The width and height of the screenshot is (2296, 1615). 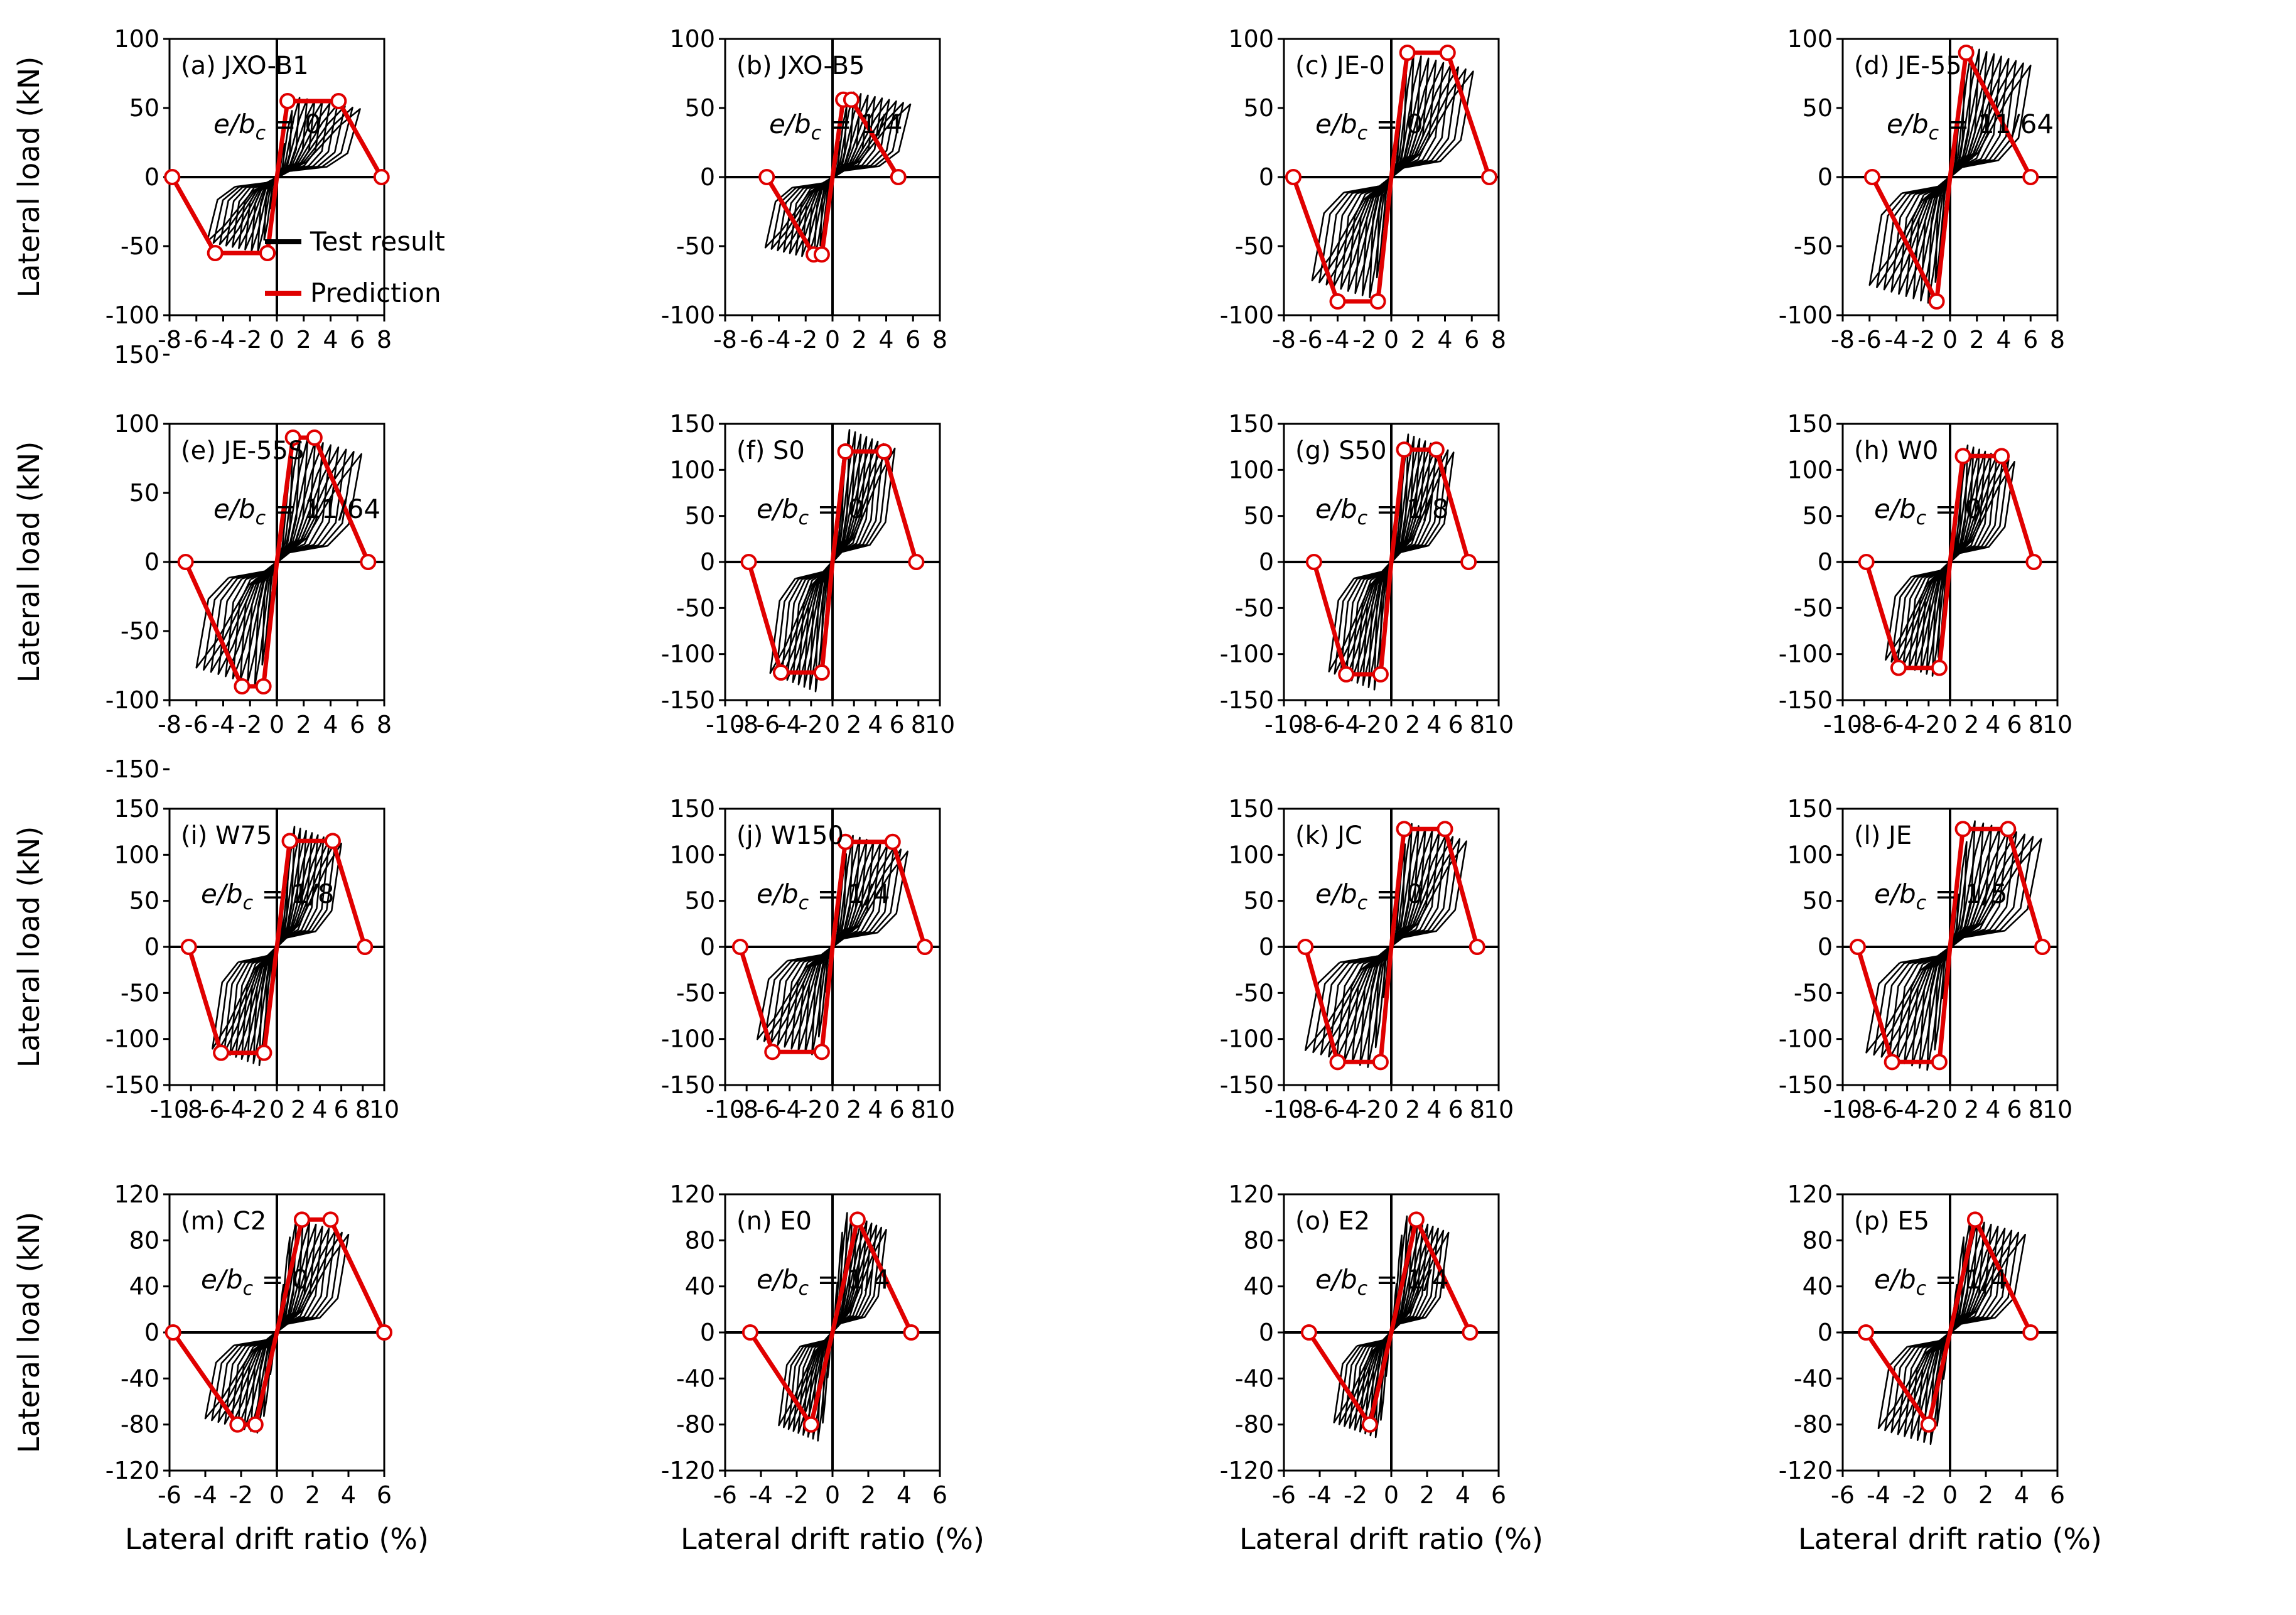 I want to click on y-tick-label: 50, so click(x=700, y=516).